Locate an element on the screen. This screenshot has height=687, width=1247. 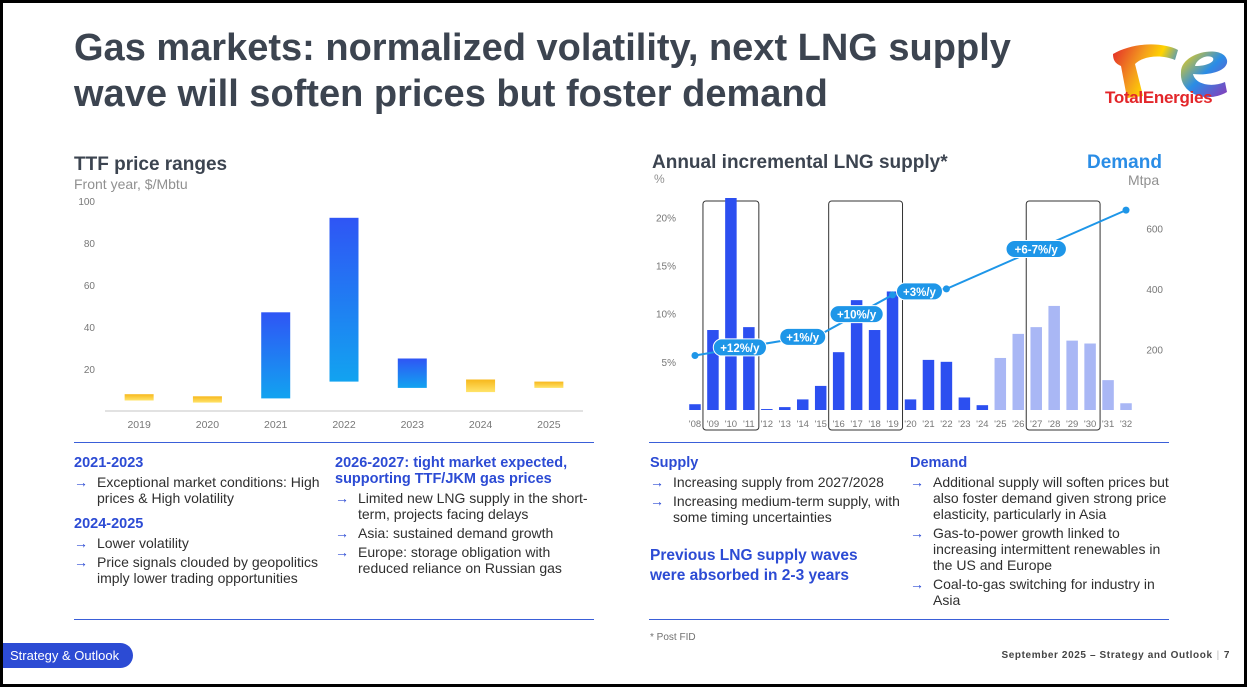
ttf-chart-title: TTF price ranges is located at coordinates (151, 164).